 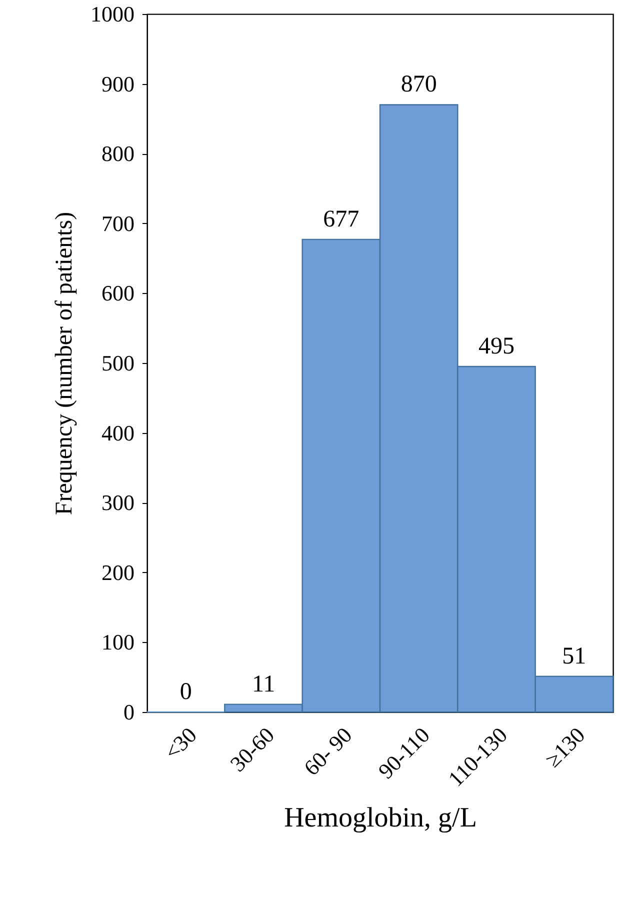 I want to click on y-tick-label: 600, so click(x=118, y=293).